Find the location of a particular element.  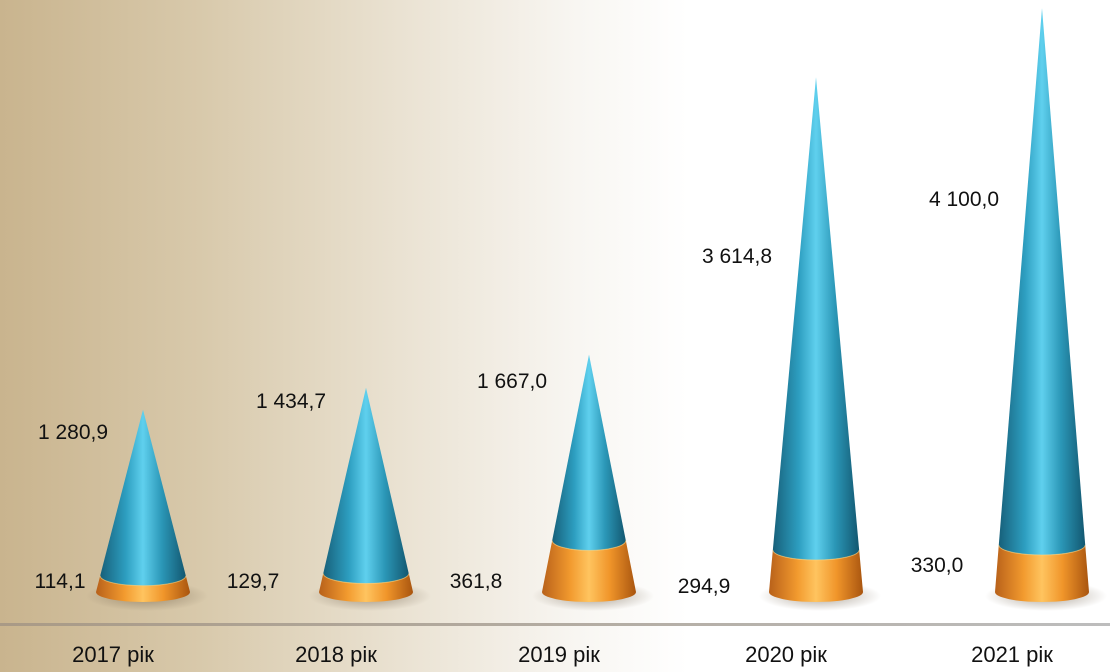

data-label-lower: 294,9 is located at coordinates (704, 586).